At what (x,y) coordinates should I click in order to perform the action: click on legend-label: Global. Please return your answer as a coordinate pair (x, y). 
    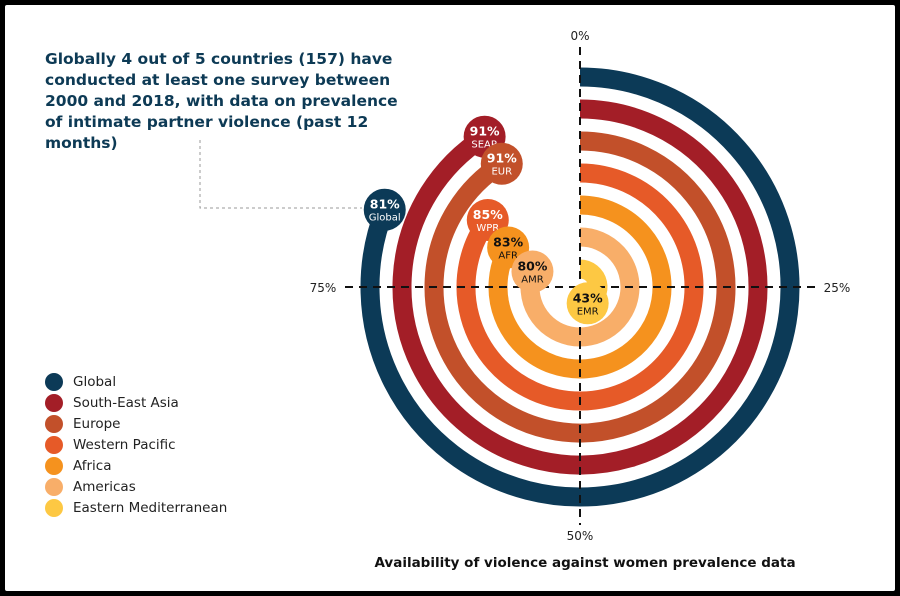
    Looking at the image, I should click on (95, 381).